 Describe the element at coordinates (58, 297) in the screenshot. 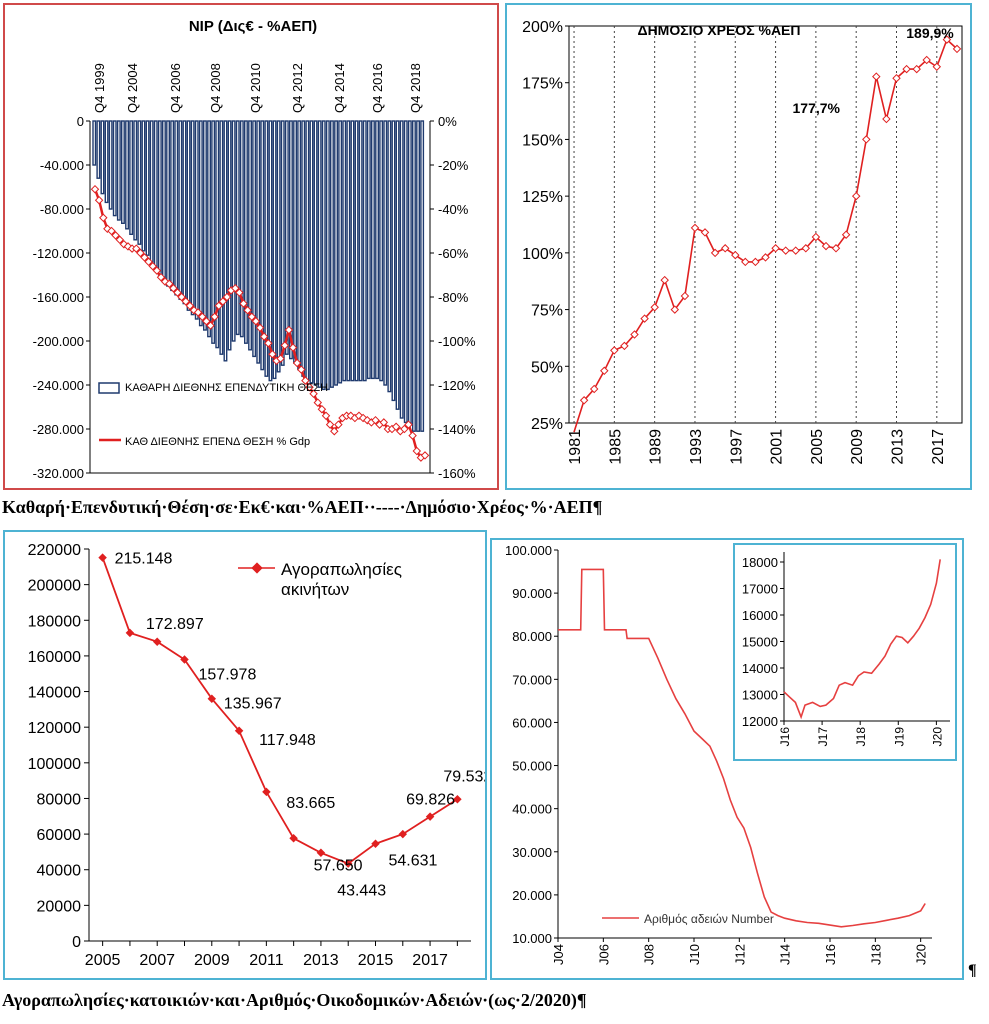

I see `nip-left-tick-label: -160.000` at that location.